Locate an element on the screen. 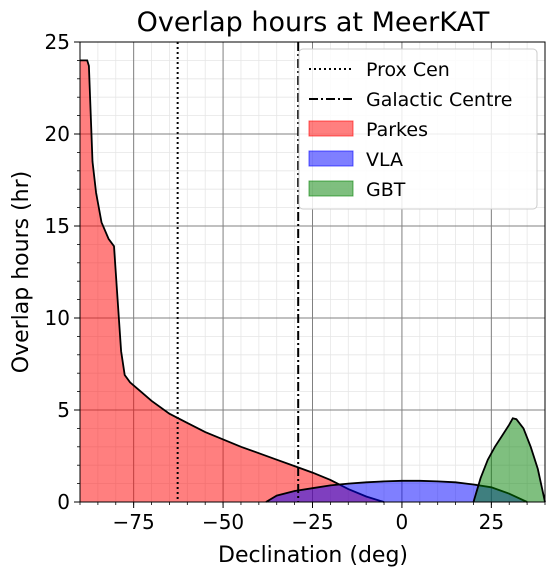 The width and height of the screenshot is (556, 576). x-axis-ticks: −75 −50 −25 0 25 is located at coordinates (312, 518).